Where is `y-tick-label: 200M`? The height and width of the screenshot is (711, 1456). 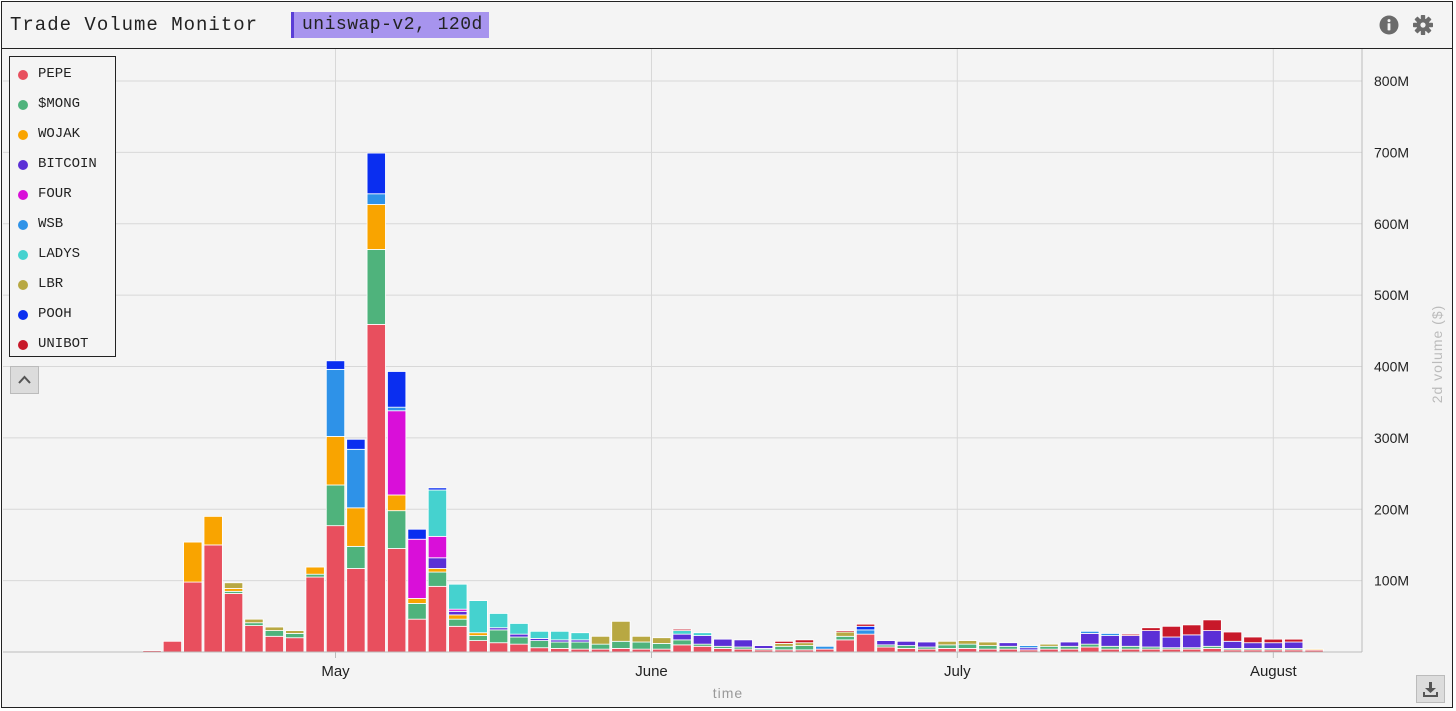 y-tick-label: 200M is located at coordinates (1391, 509).